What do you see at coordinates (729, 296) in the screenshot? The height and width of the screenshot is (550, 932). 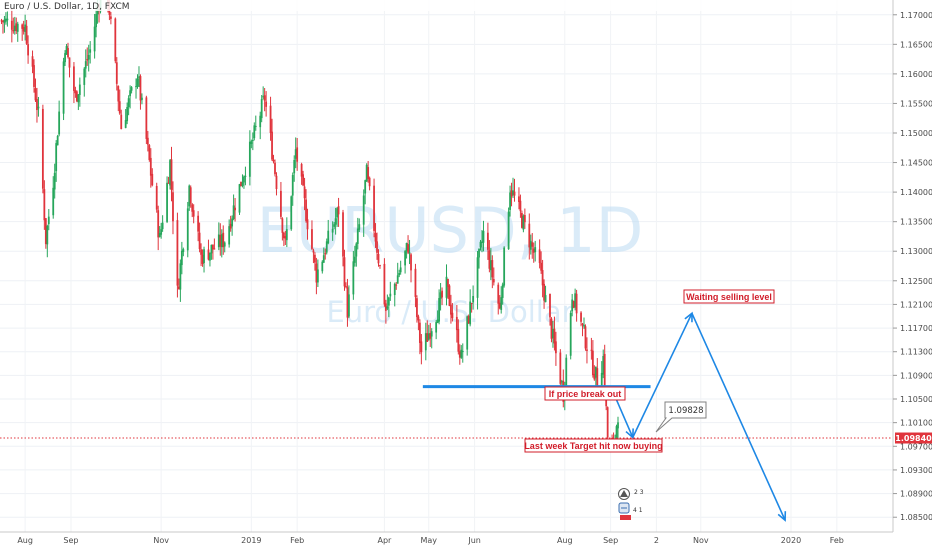 I see `annotation-selling-level: Waiting selling level` at bounding box center [729, 296].